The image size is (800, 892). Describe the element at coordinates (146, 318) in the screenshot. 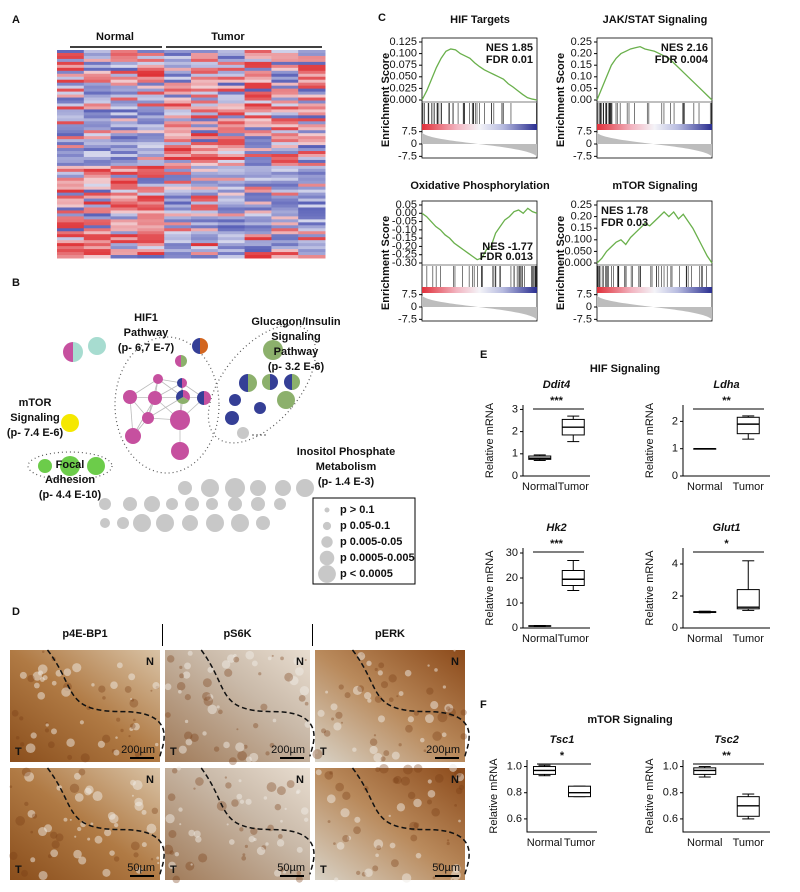

I see `pathway-name: HIF1` at that location.